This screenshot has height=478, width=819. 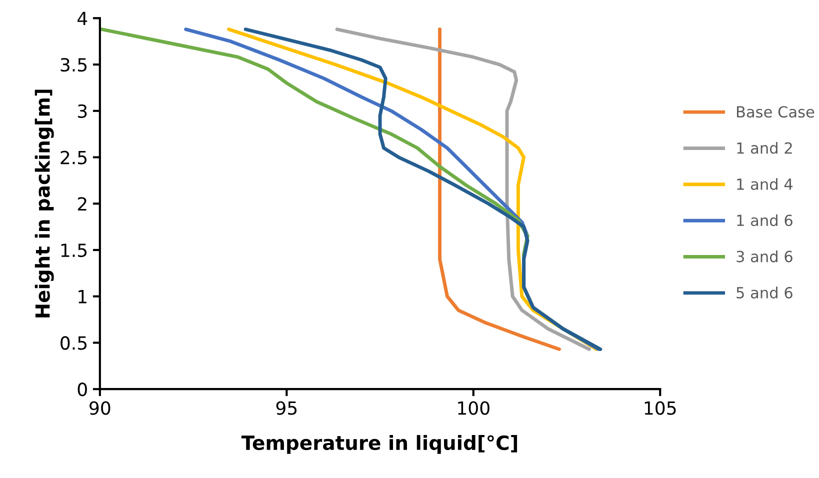 I want to click on y-axis-title: Height in packing[m], so click(x=44, y=204).